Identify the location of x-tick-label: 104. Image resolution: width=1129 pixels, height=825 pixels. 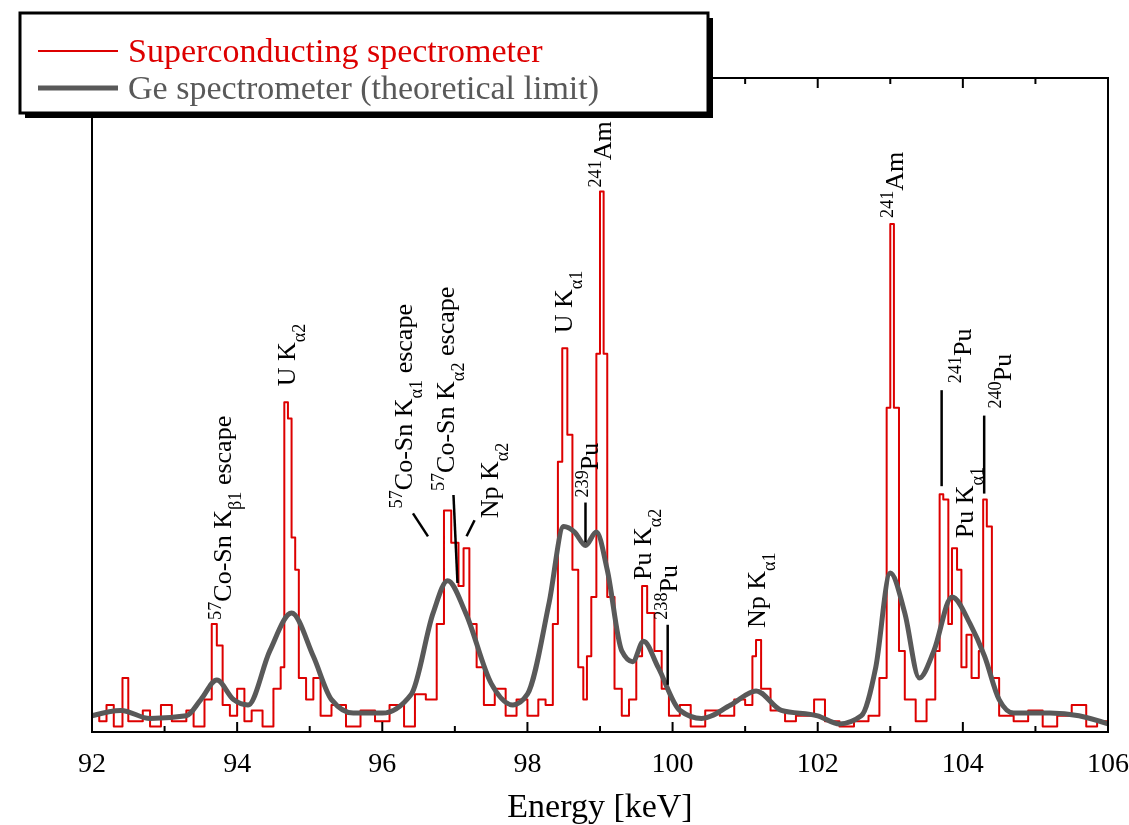
(962, 762).